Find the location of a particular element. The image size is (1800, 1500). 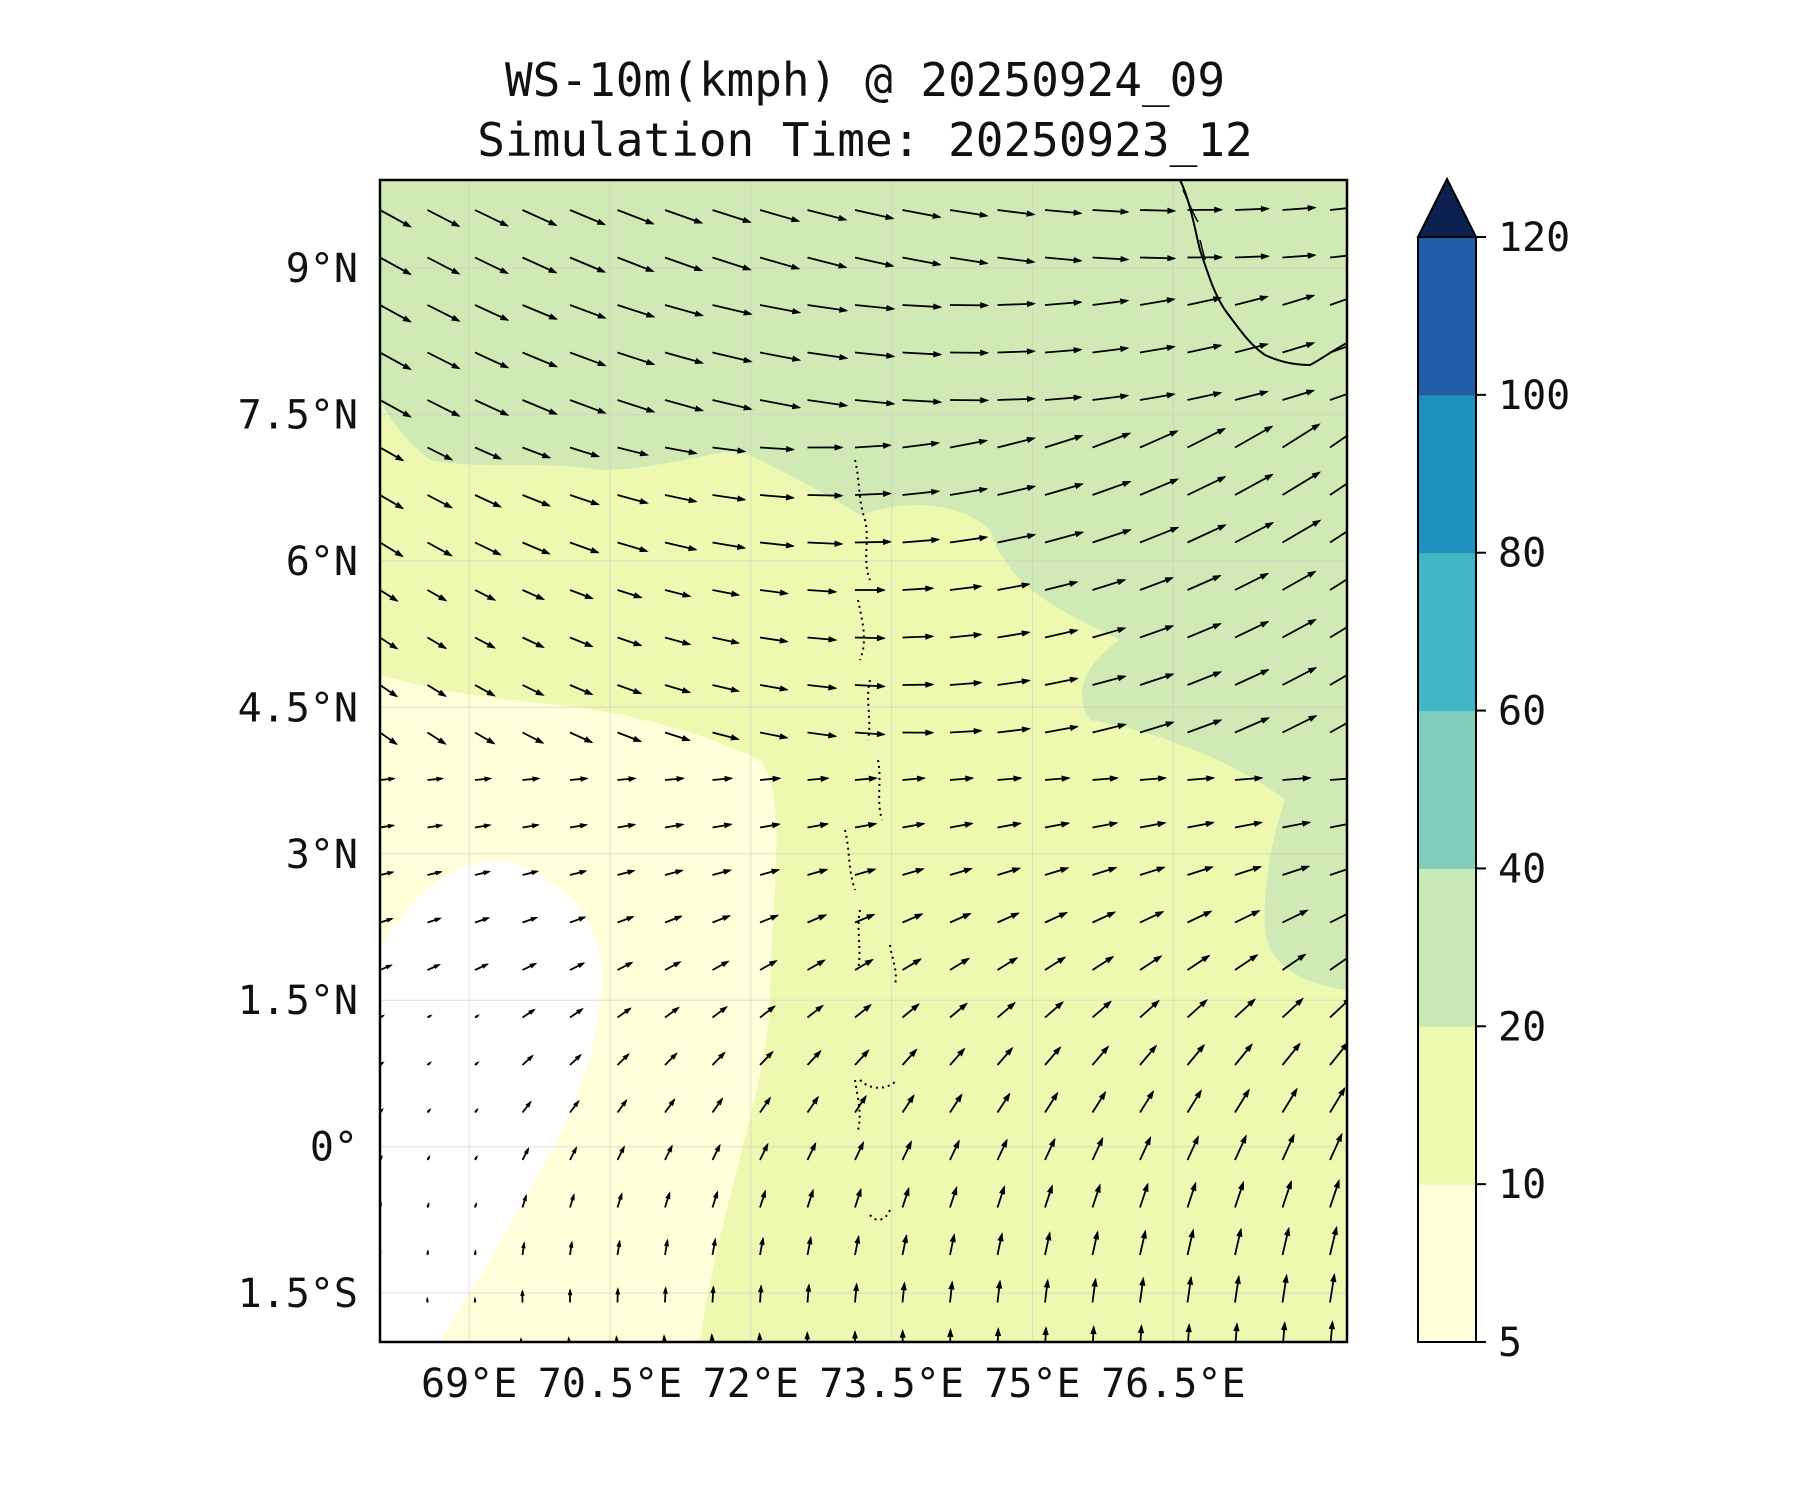

lon-tick-label: 75°E is located at coordinates (1032, 1384).